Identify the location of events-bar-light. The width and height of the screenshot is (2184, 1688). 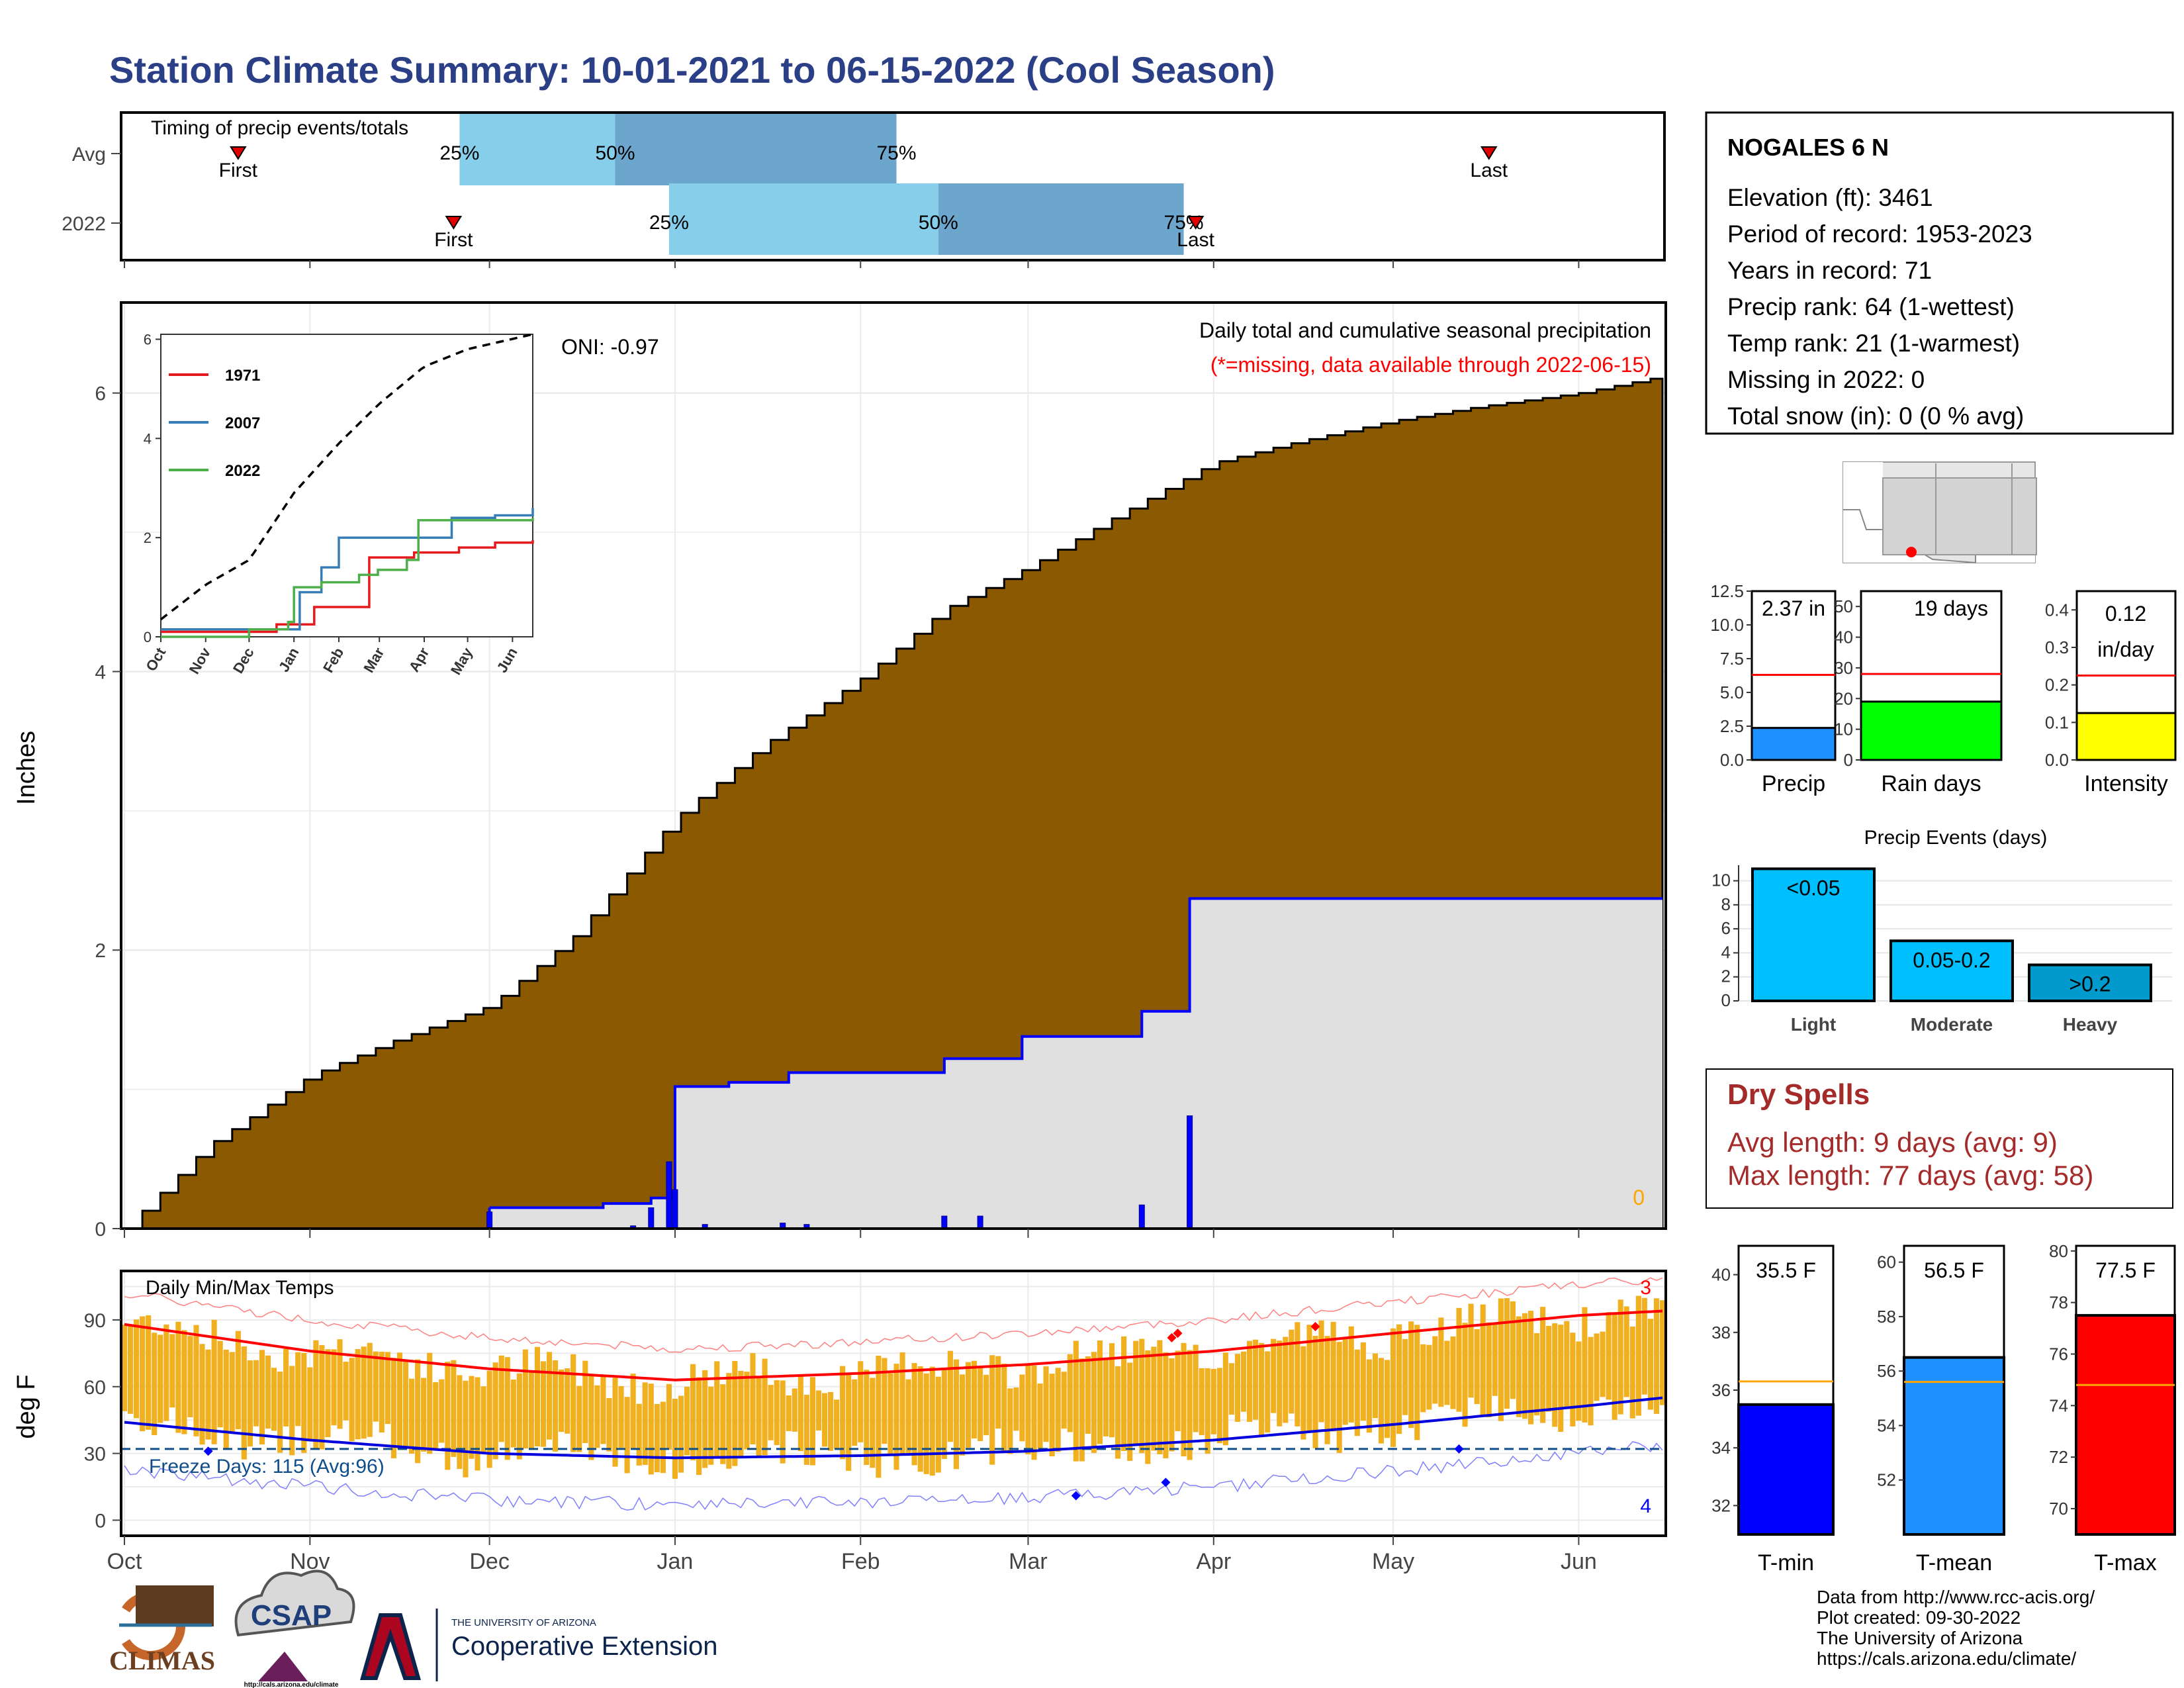
(1814, 935).